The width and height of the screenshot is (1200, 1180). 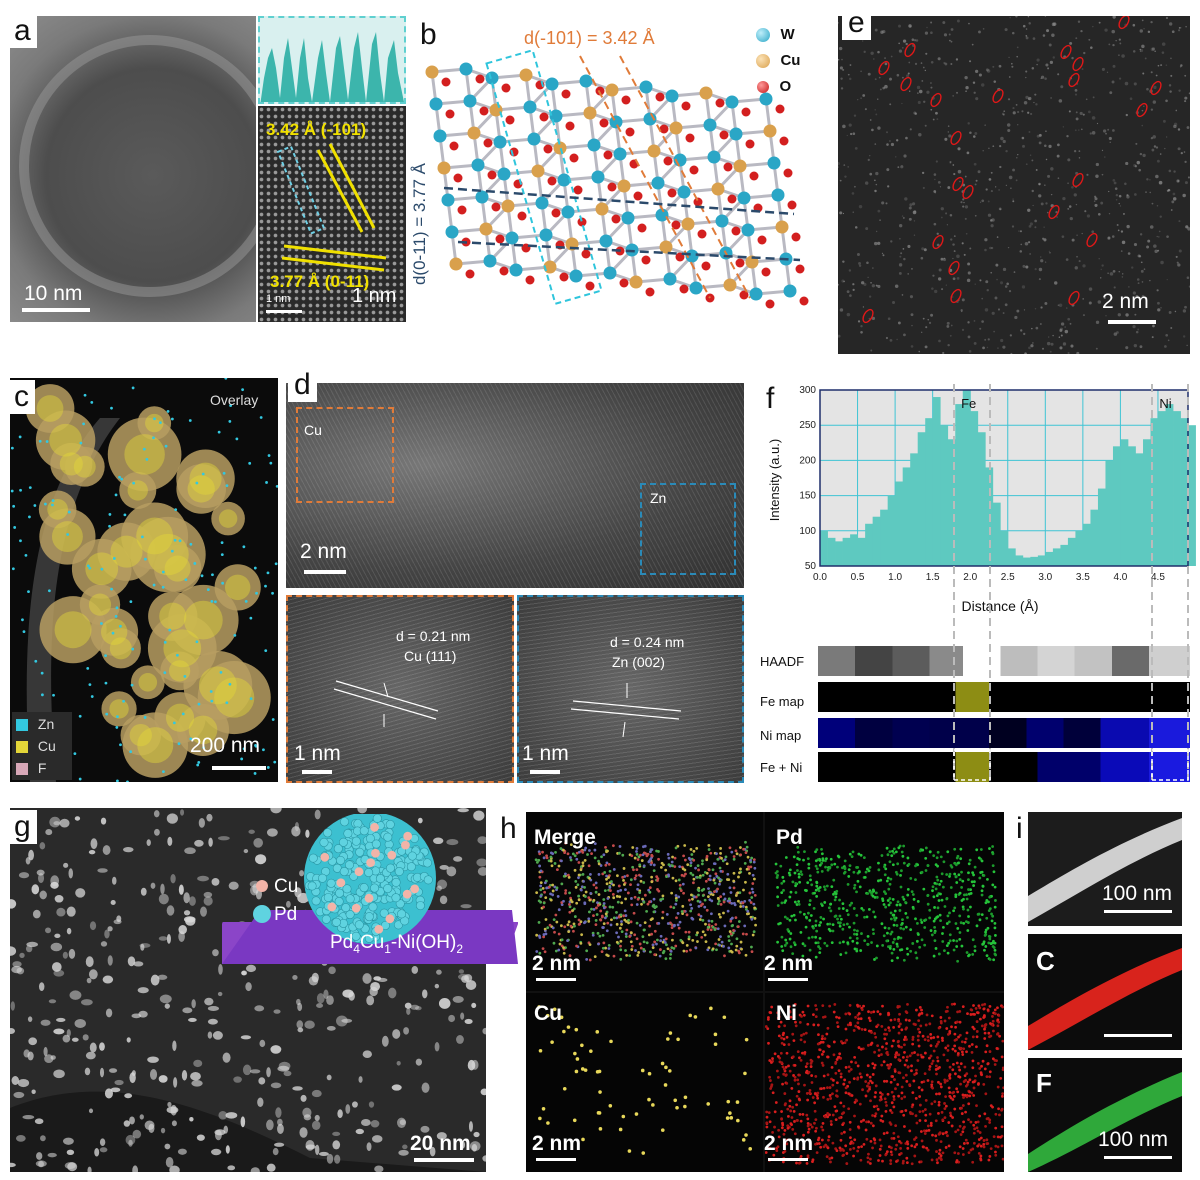 I want to click on oxygen-atom, so click(x=702, y=234).